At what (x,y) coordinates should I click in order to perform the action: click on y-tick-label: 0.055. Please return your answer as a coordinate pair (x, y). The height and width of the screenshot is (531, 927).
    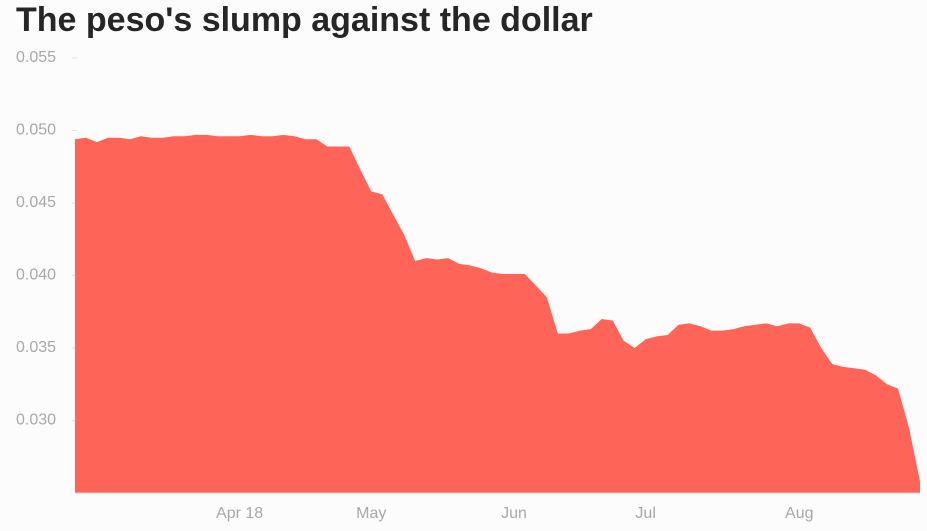
    Looking at the image, I should click on (36, 57).